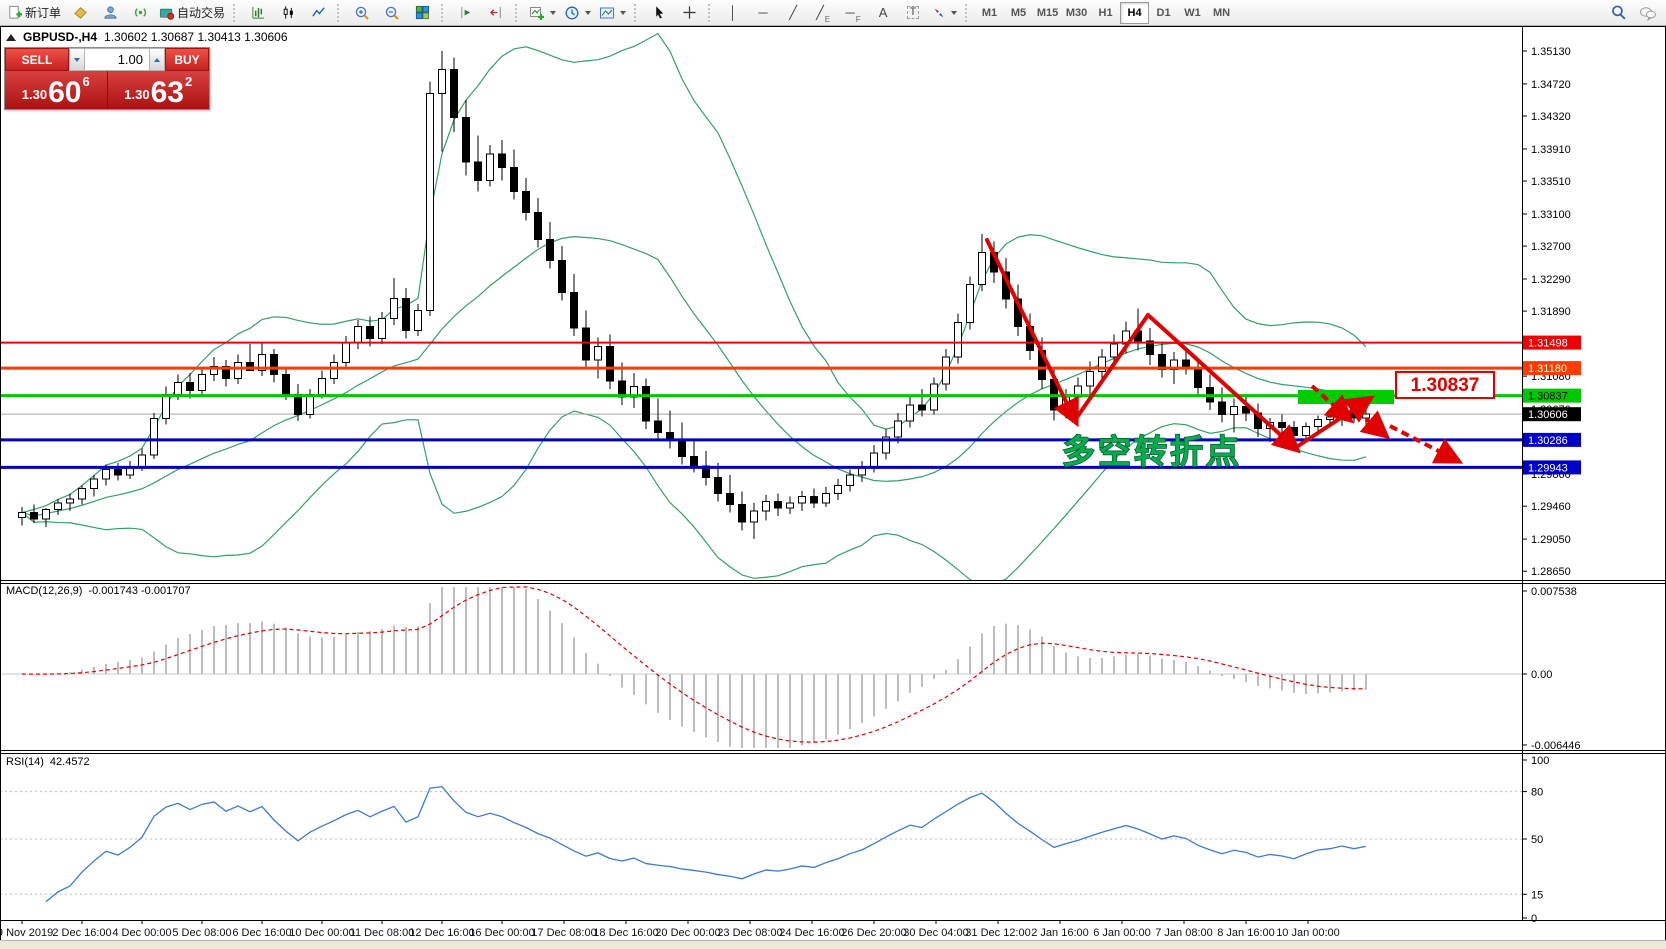 Image resolution: width=1666 pixels, height=949 pixels. Describe the element at coordinates (577, 13) in the screenshot. I see `periods-button` at that location.